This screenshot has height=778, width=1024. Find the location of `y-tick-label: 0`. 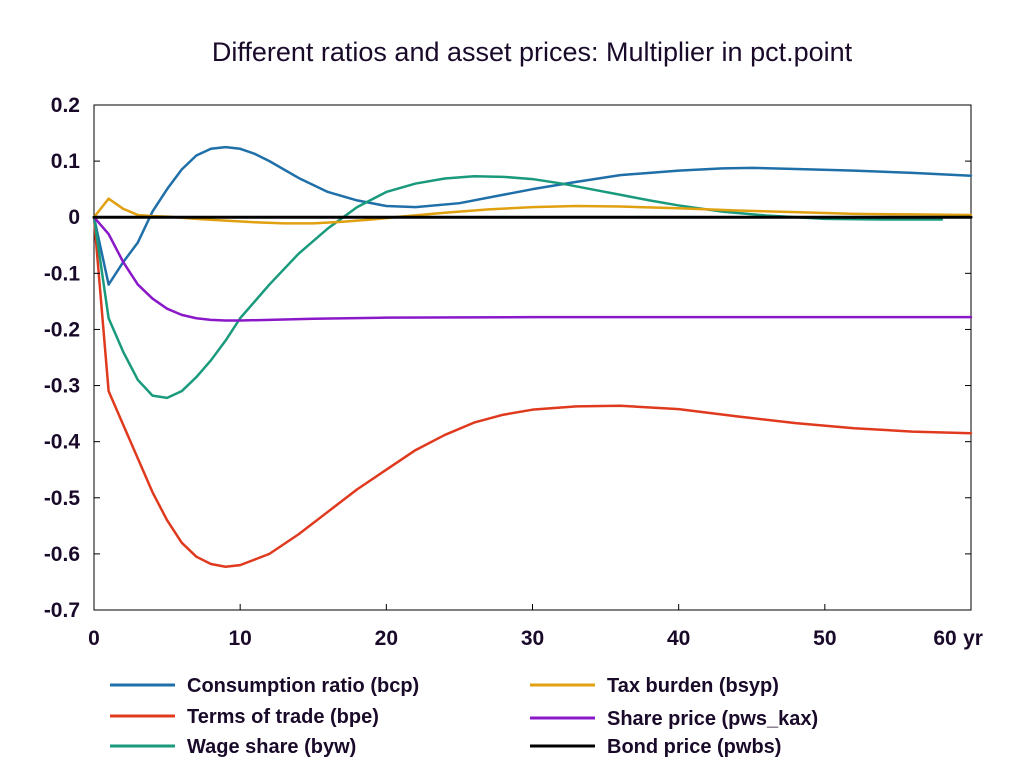

y-tick-label: 0 is located at coordinates (74, 217).